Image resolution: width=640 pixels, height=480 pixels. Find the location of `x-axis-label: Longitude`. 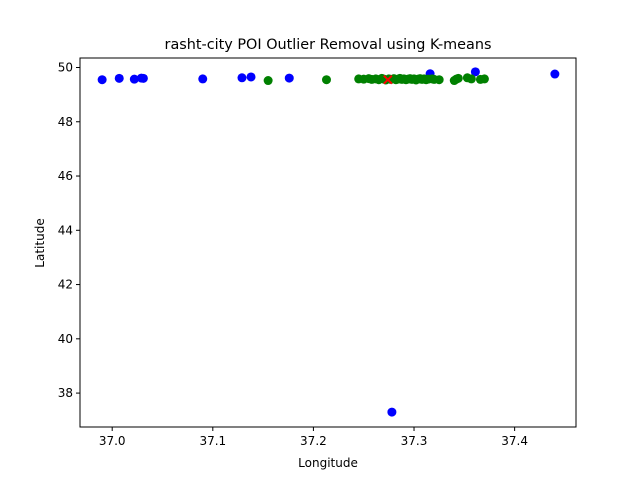

x-axis-label: Longitude is located at coordinates (328, 463).